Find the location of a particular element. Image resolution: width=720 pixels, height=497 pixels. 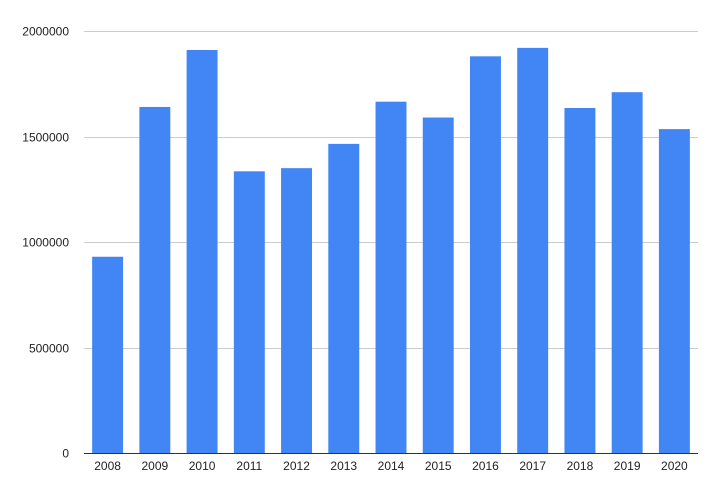

bar-2014 is located at coordinates (391, 277).